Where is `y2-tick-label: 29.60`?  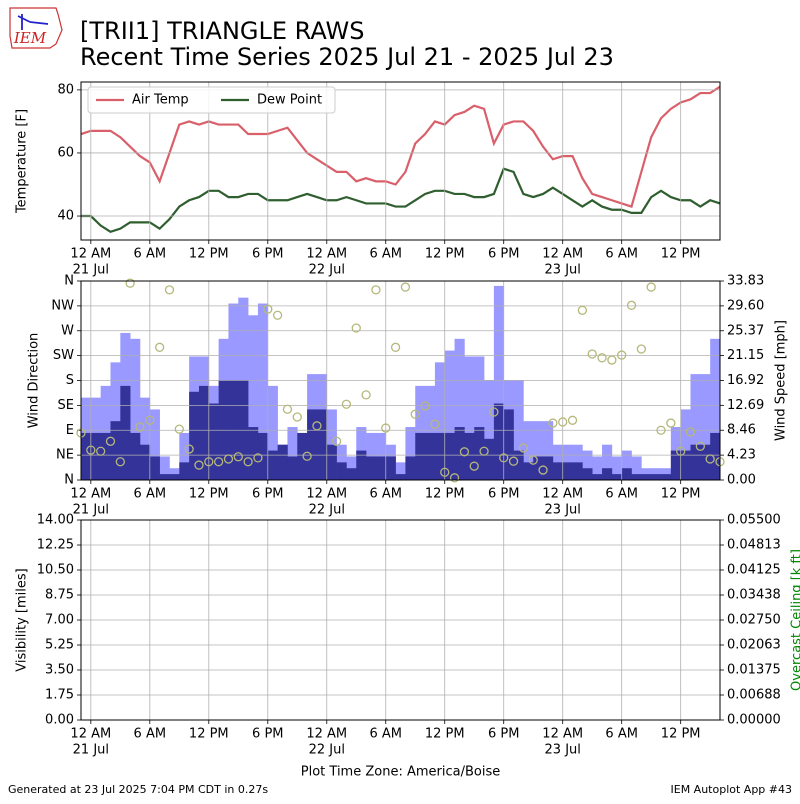
y2-tick-label: 29.60 is located at coordinates (745, 305).